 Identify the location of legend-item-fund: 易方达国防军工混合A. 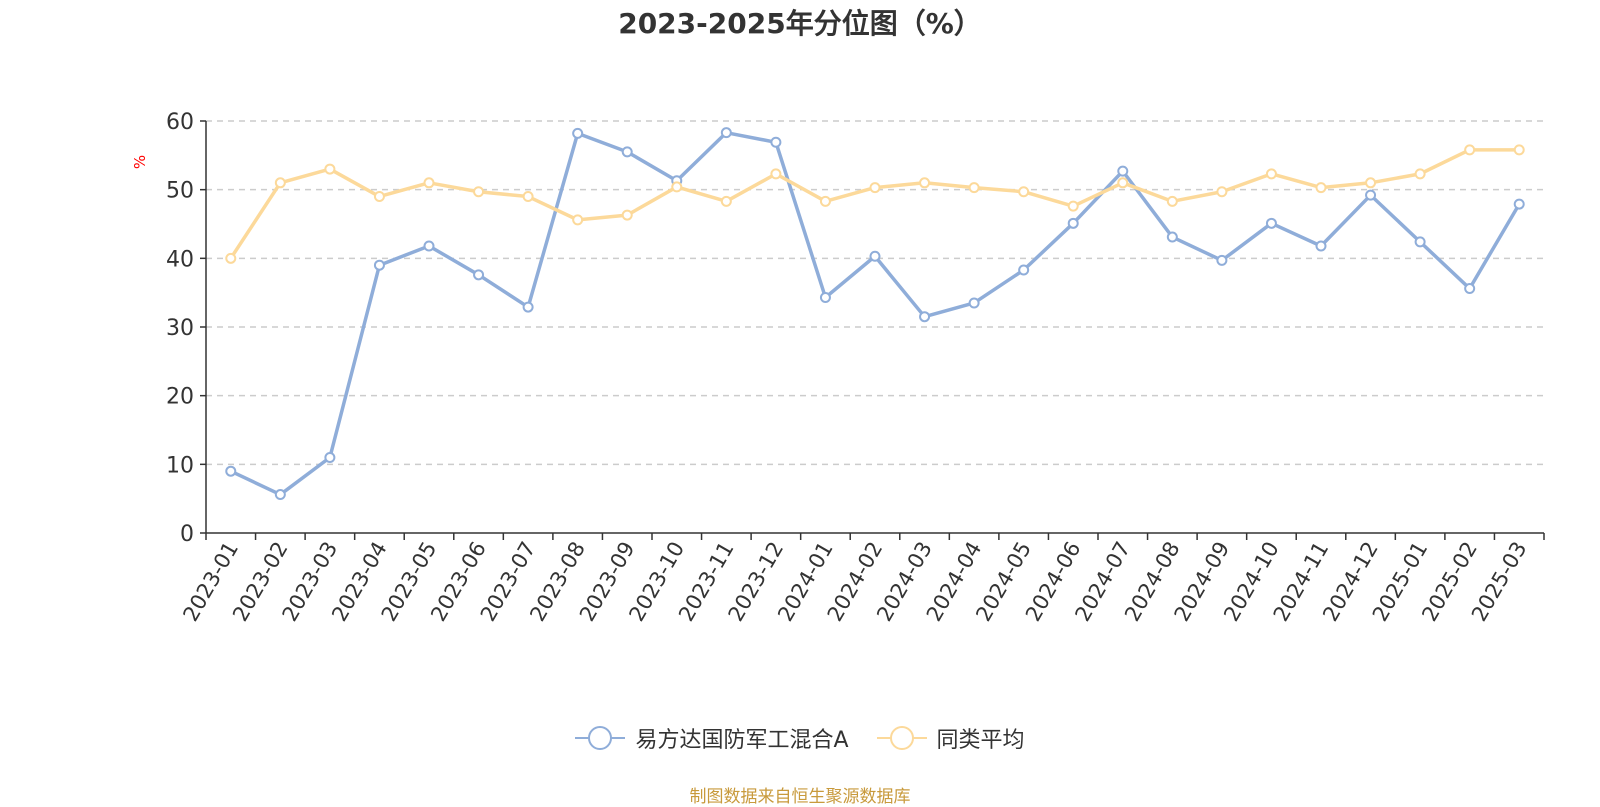
(712, 738).